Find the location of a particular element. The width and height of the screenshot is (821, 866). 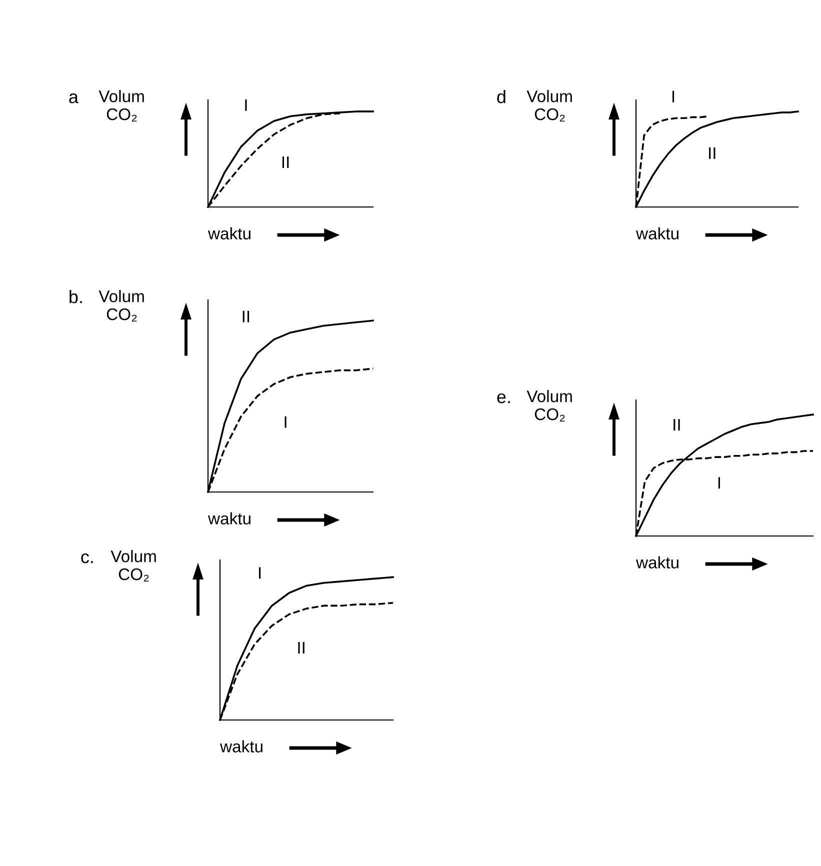

text: e. is located at coordinates (503, 398).